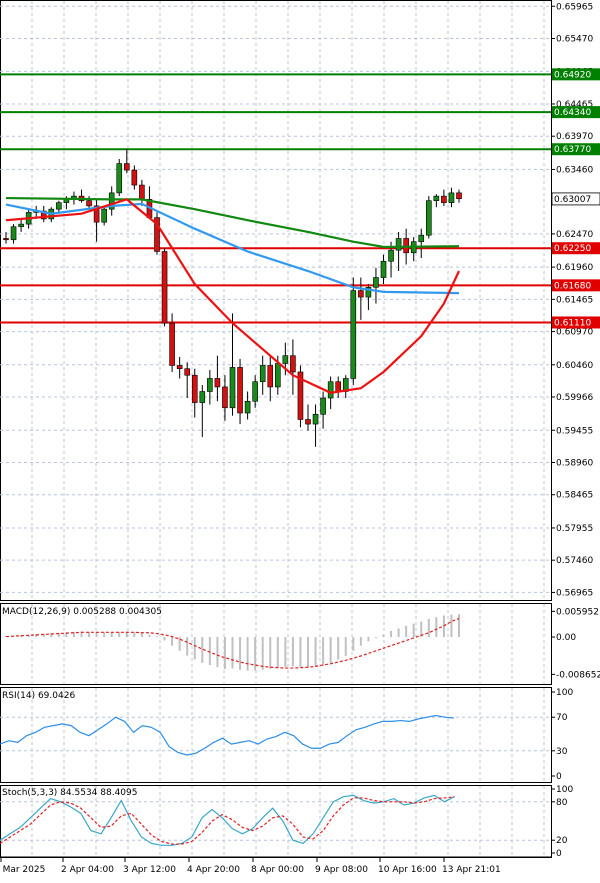 This screenshot has width=600, height=883. What do you see at coordinates (574, 333) in the screenshot?
I see `price-tick-label: 0.60970` at bounding box center [574, 333].